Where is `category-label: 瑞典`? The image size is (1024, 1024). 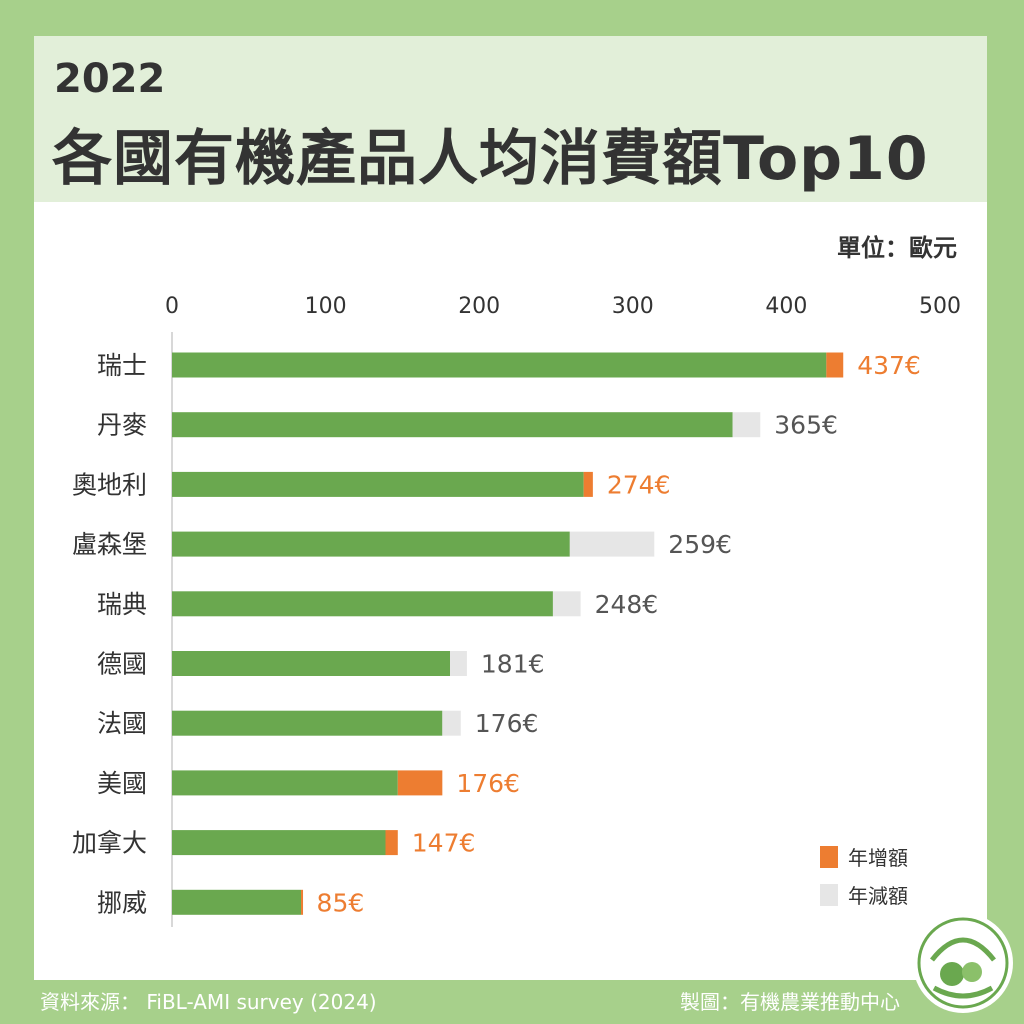
category-label: 瑞典 is located at coordinates (122, 604).